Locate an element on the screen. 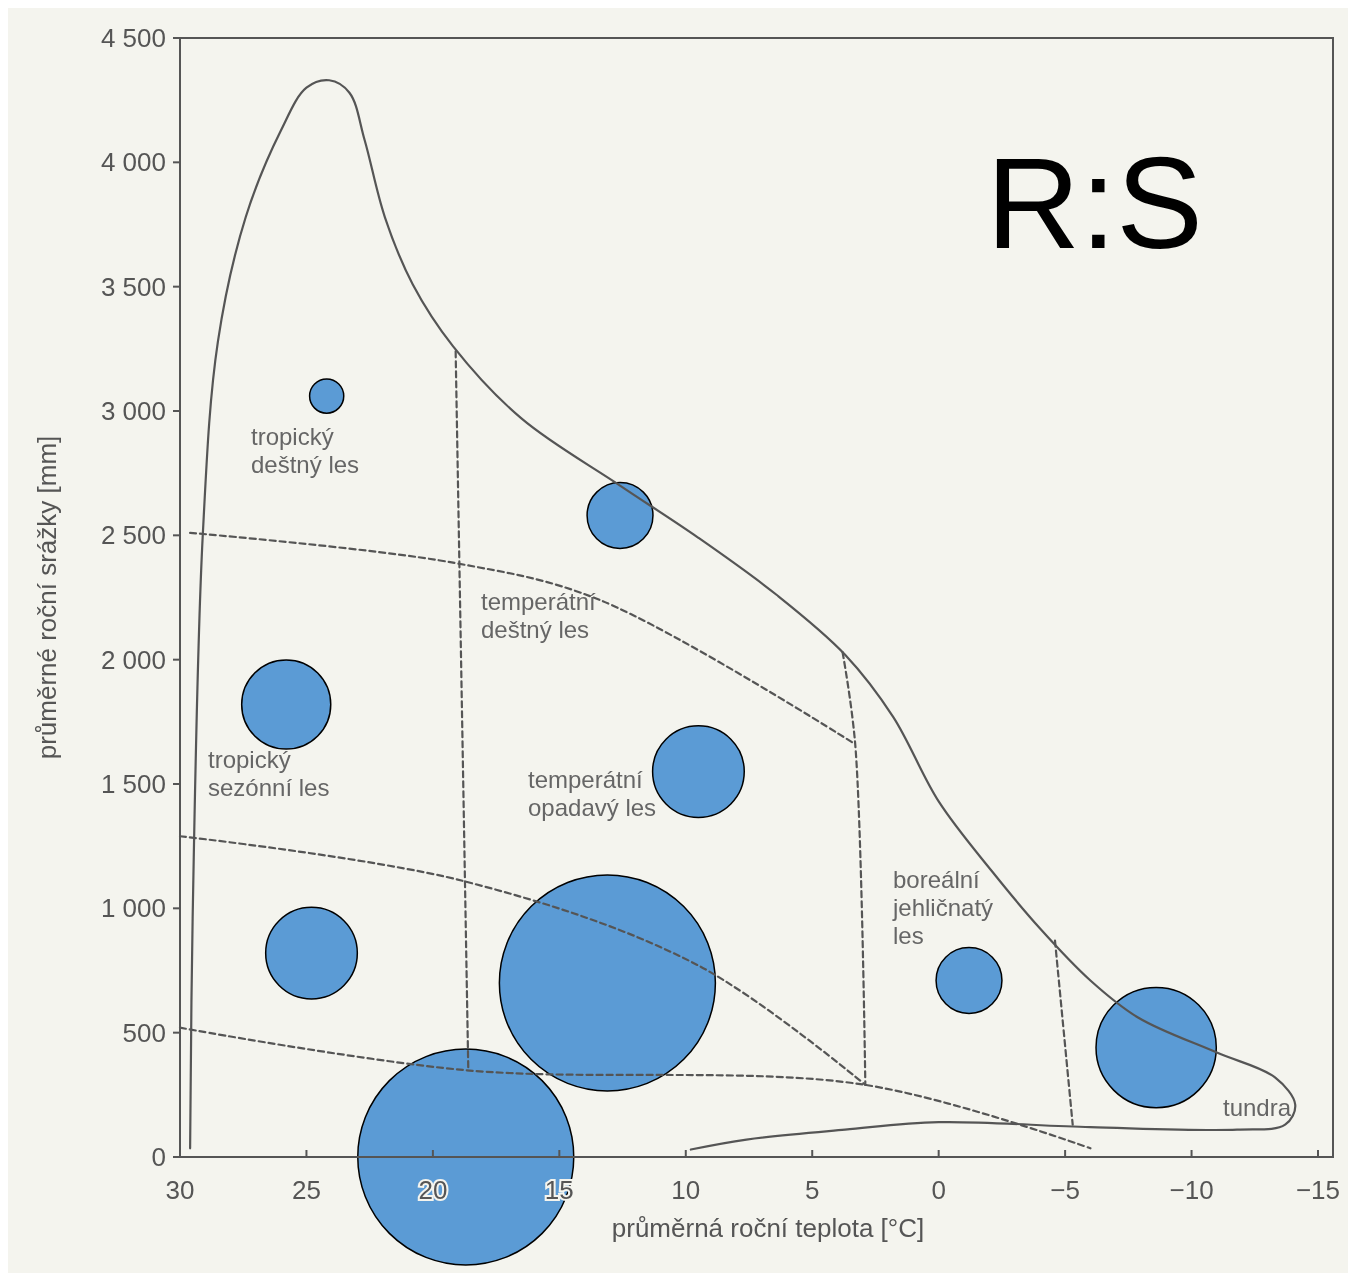 This screenshot has width=1357, height=1279. x-tick-label: 25 is located at coordinates (306, 1190).